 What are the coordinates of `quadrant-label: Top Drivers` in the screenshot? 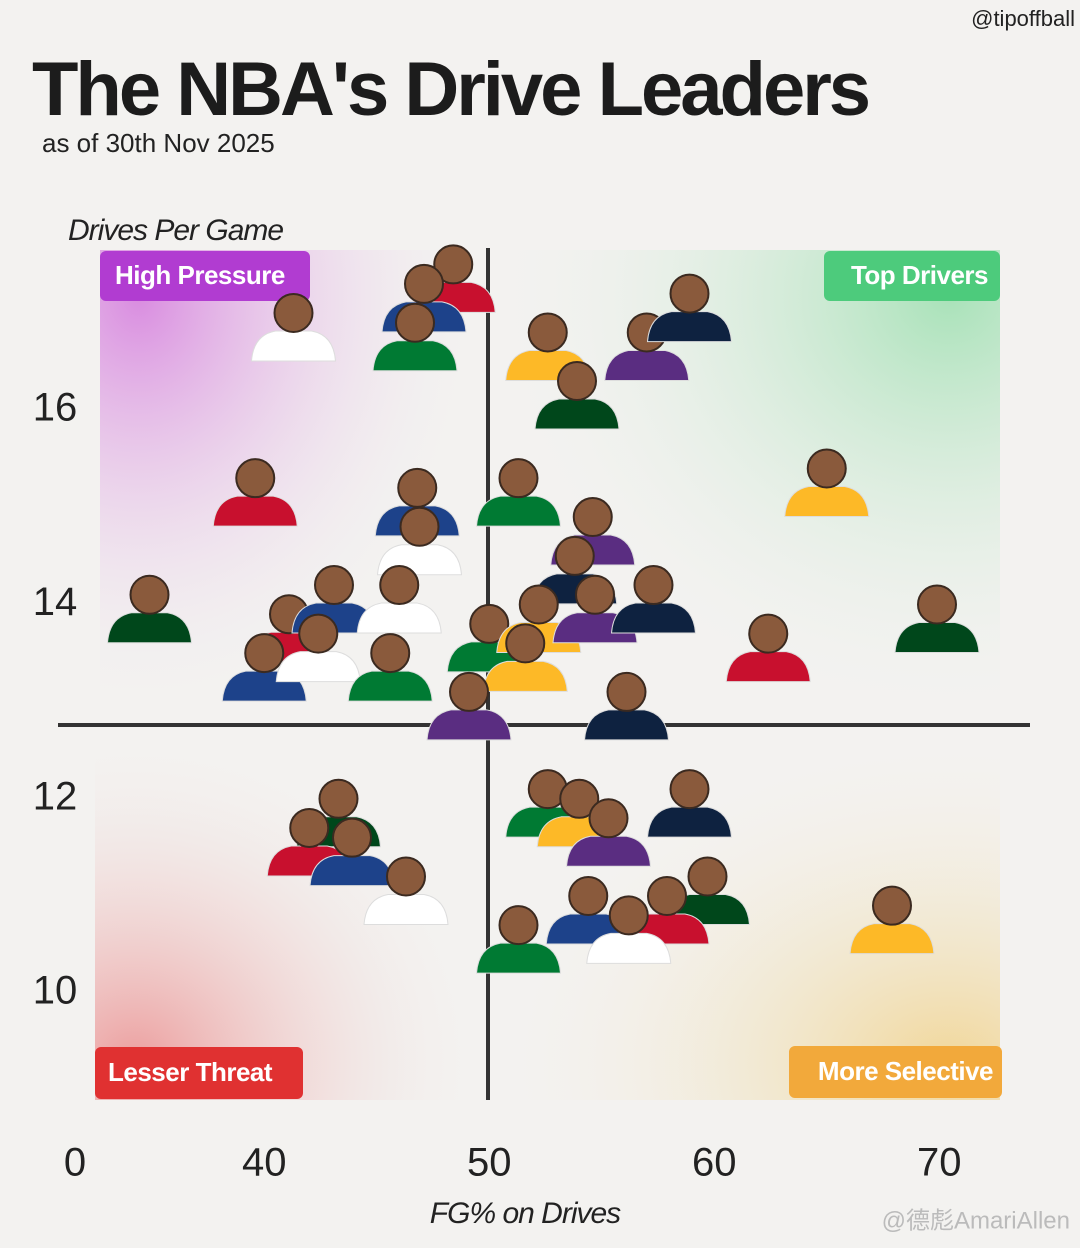 It's located at (919, 275).